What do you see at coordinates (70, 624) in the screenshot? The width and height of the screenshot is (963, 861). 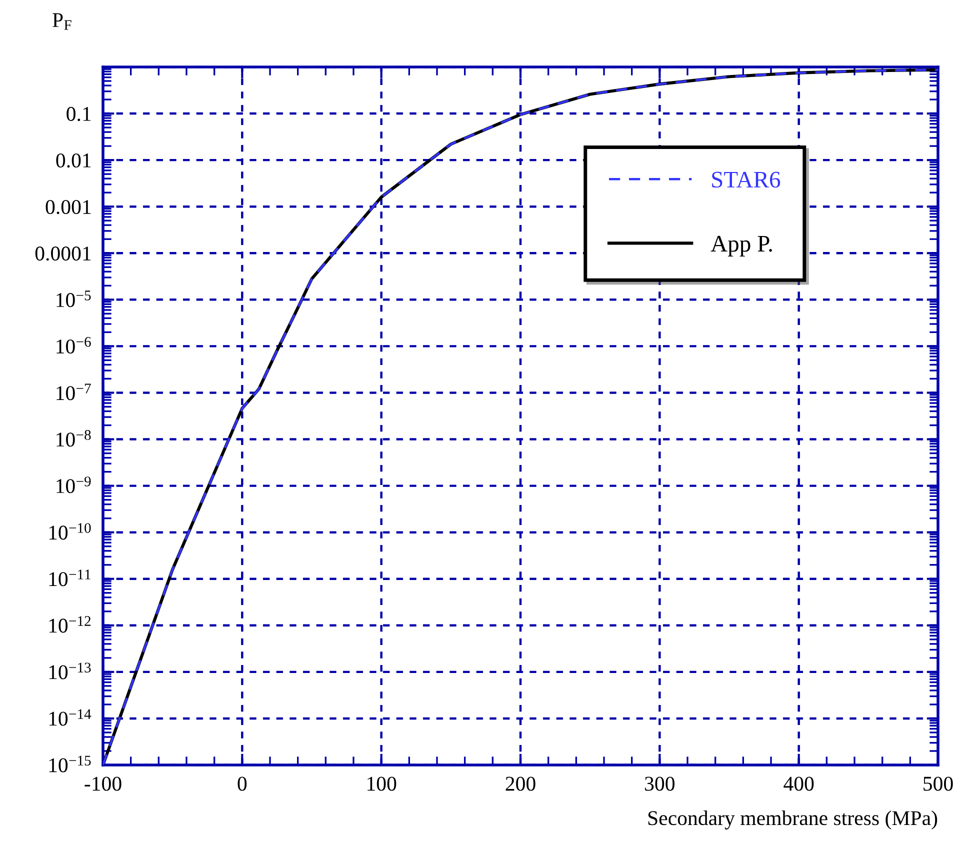 I see `y-tick-label: 10$^{−12}$` at bounding box center [70, 624].